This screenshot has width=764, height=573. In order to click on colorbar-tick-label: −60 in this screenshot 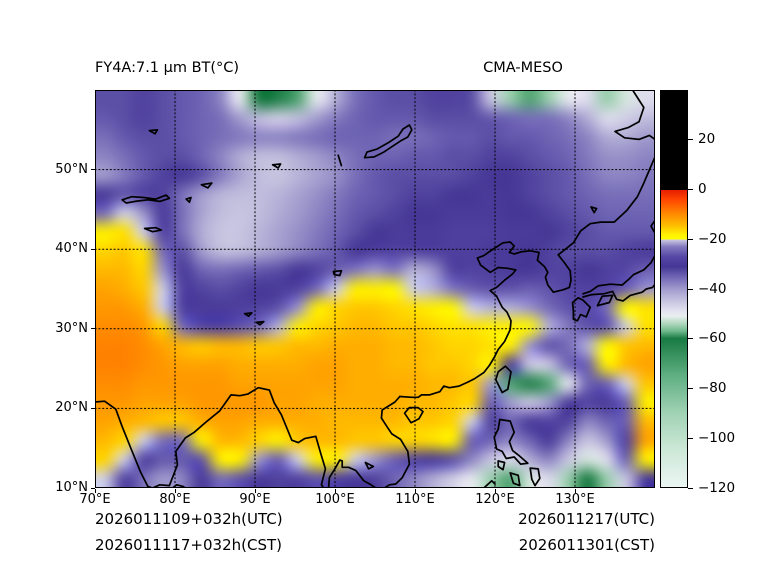, I will do `click(712, 338)`.